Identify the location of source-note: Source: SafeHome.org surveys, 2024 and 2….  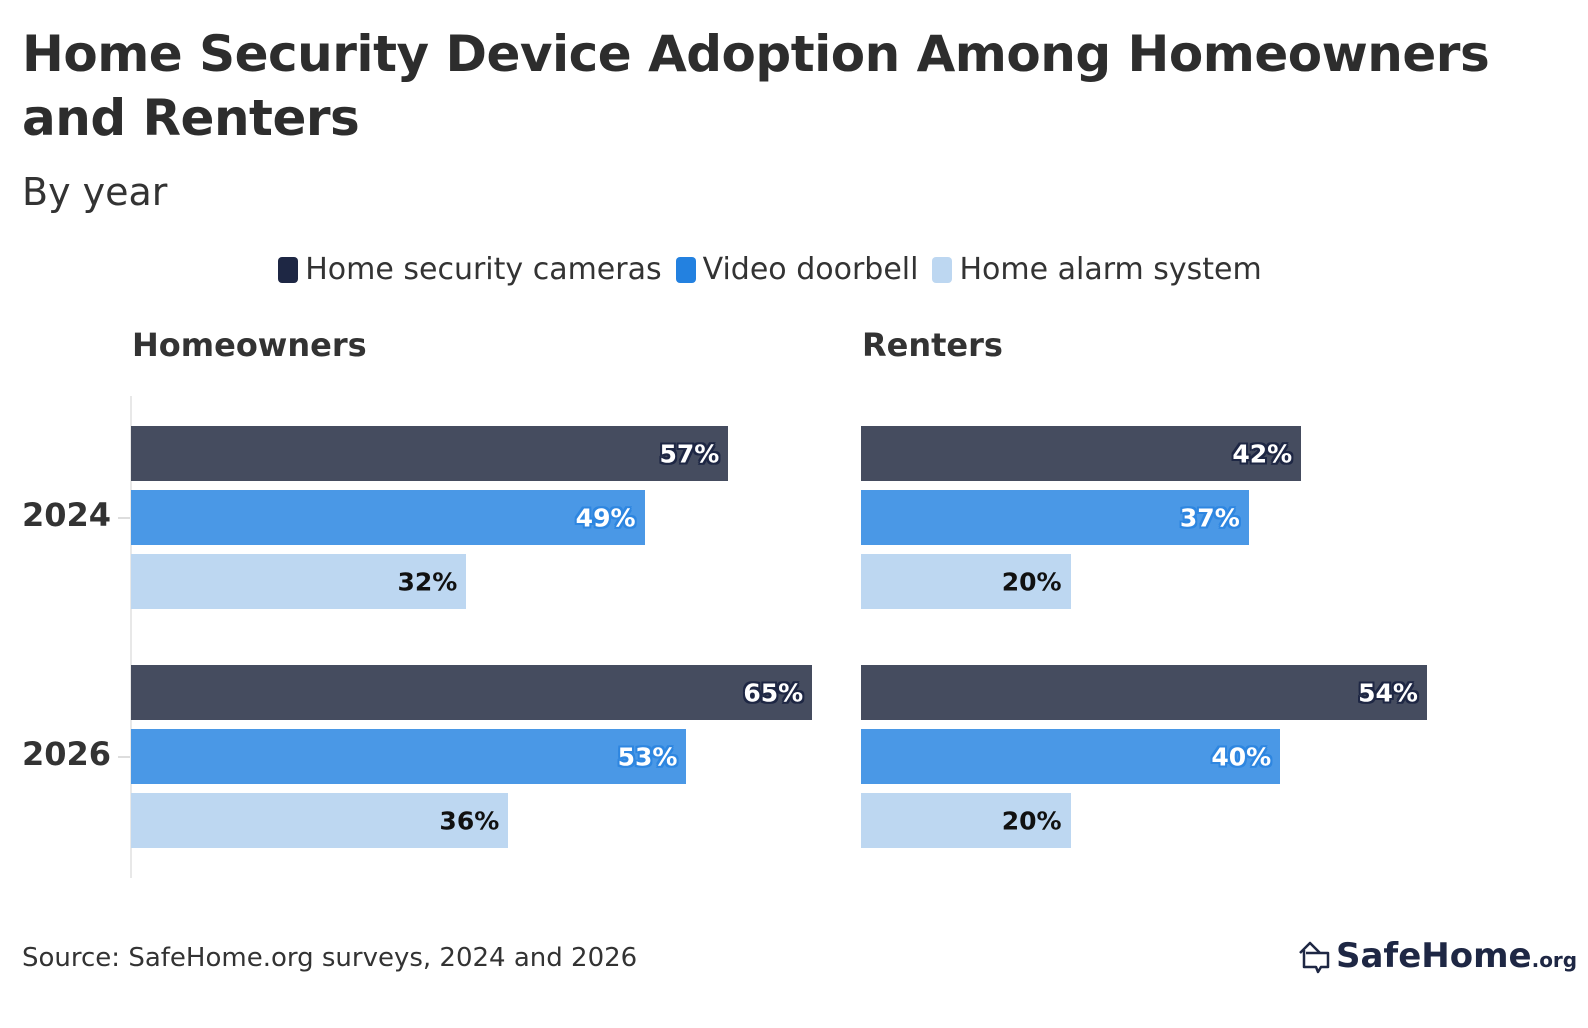
(330, 958).